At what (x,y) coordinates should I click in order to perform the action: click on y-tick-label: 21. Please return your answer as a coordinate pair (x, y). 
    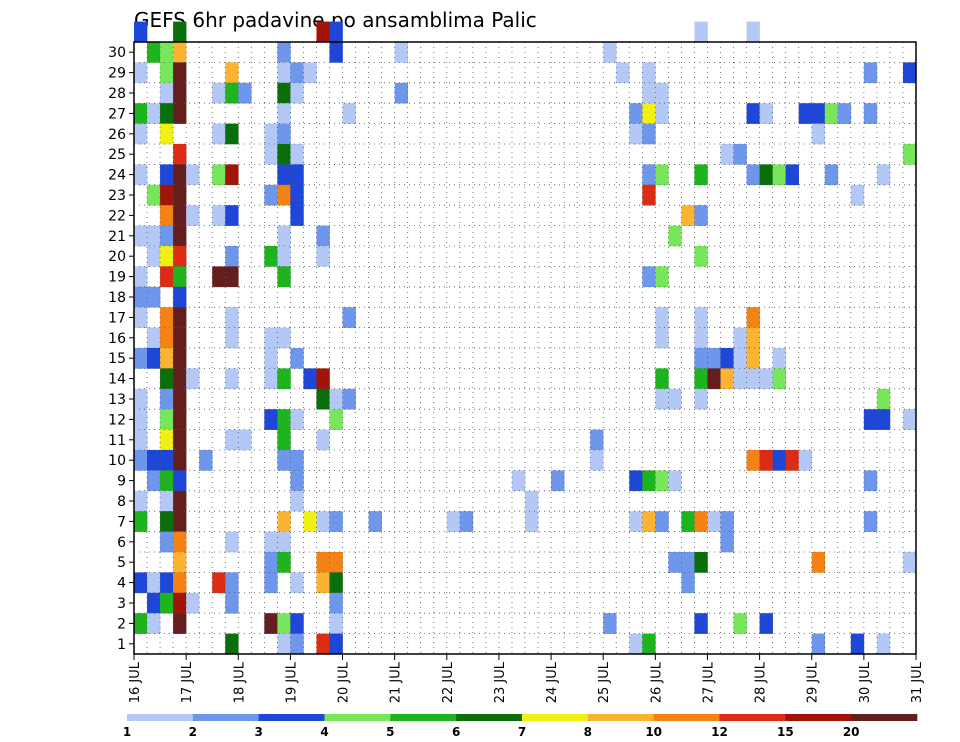
    Looking at the image, I should click on (117, 237).